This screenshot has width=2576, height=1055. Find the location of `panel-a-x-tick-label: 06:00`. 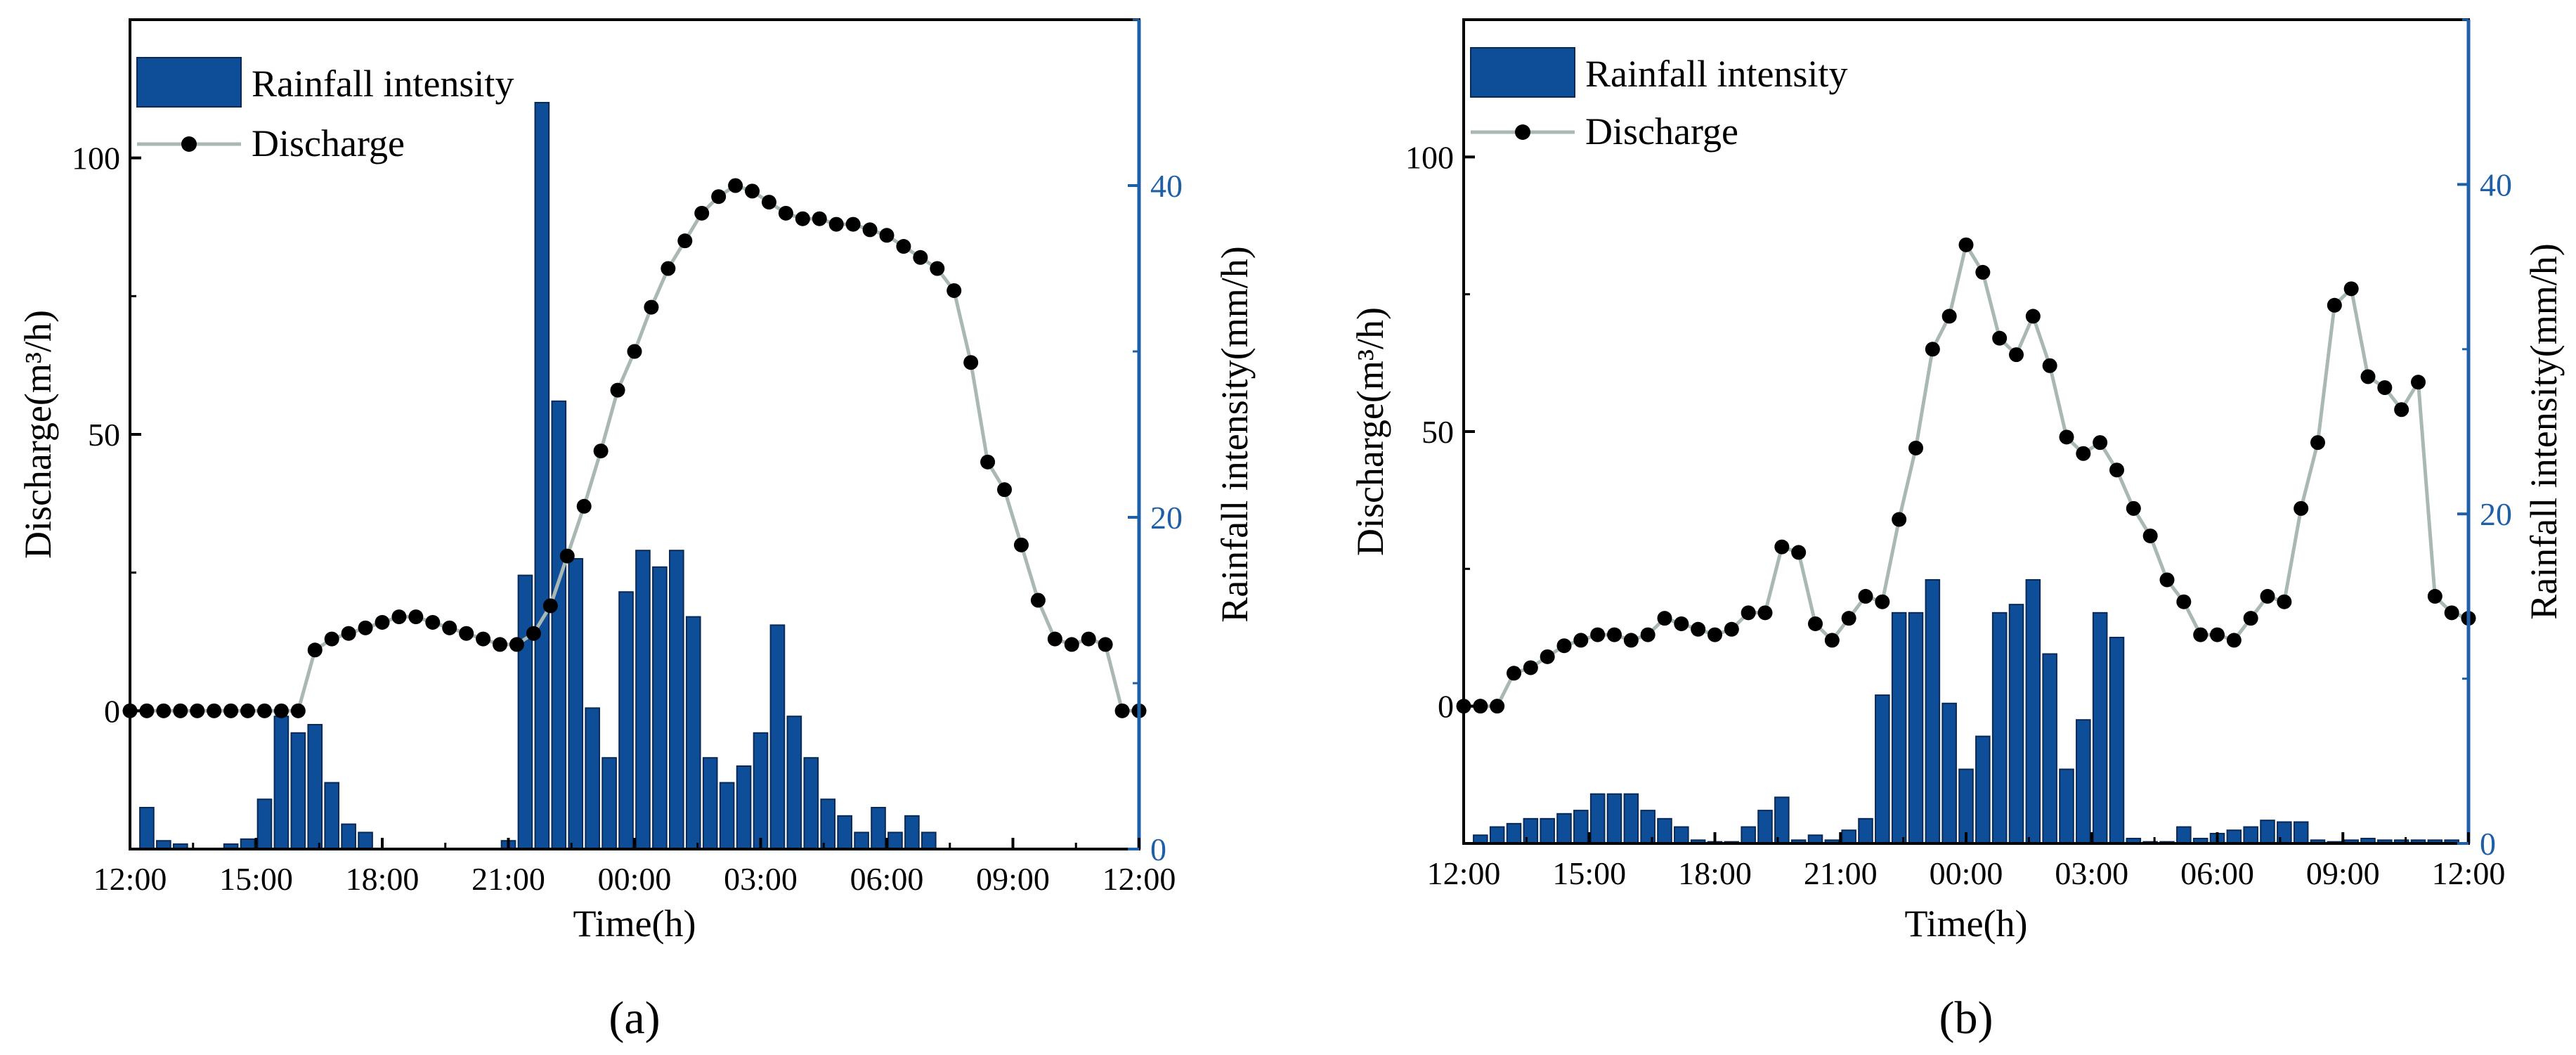

panel-a-x-tick-label: 06:00 is located at coordinates (887, 879).